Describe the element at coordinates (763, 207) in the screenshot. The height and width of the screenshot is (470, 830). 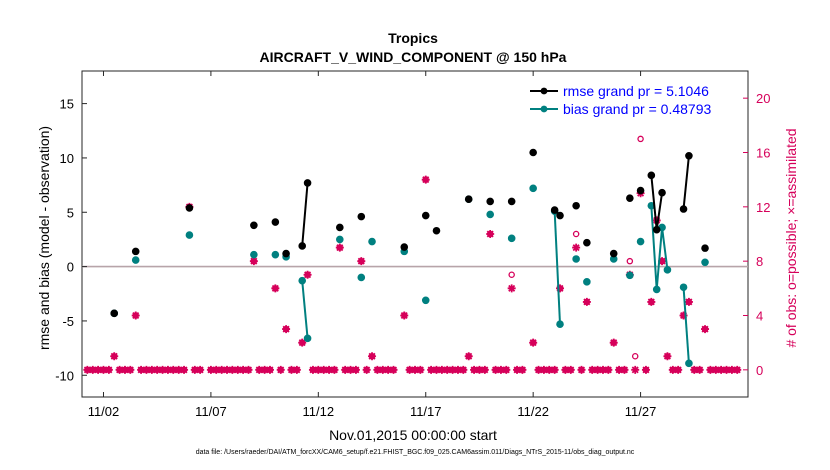
I see `y-right-tick-label: 12` at that location.